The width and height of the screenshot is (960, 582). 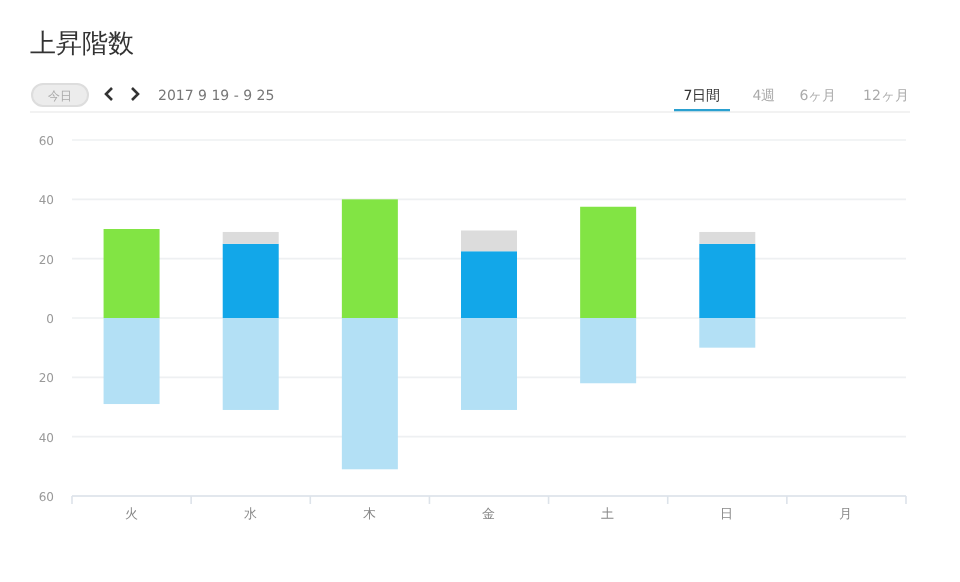 I want to click on chart-title: 上昇階数, so click(x=82, y=45).